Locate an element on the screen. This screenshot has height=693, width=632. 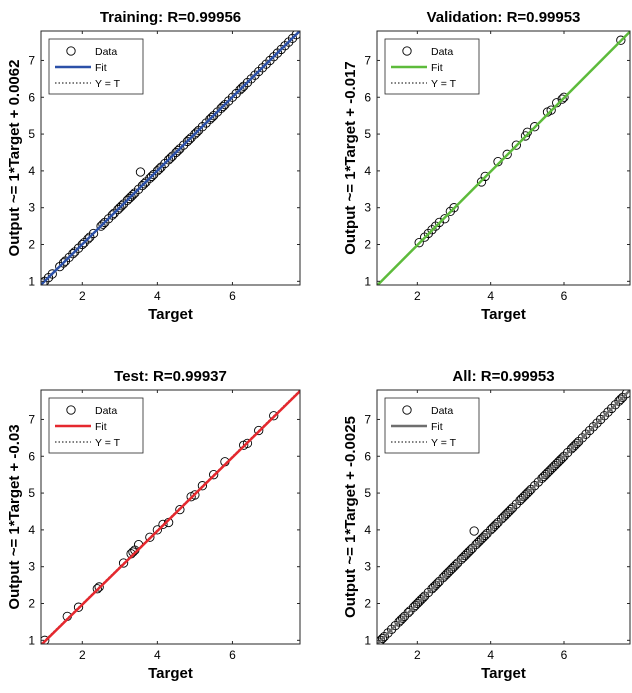
y-axis-label: Output ~= 1*Target + -0.03 is located at coordinates (14, 516).